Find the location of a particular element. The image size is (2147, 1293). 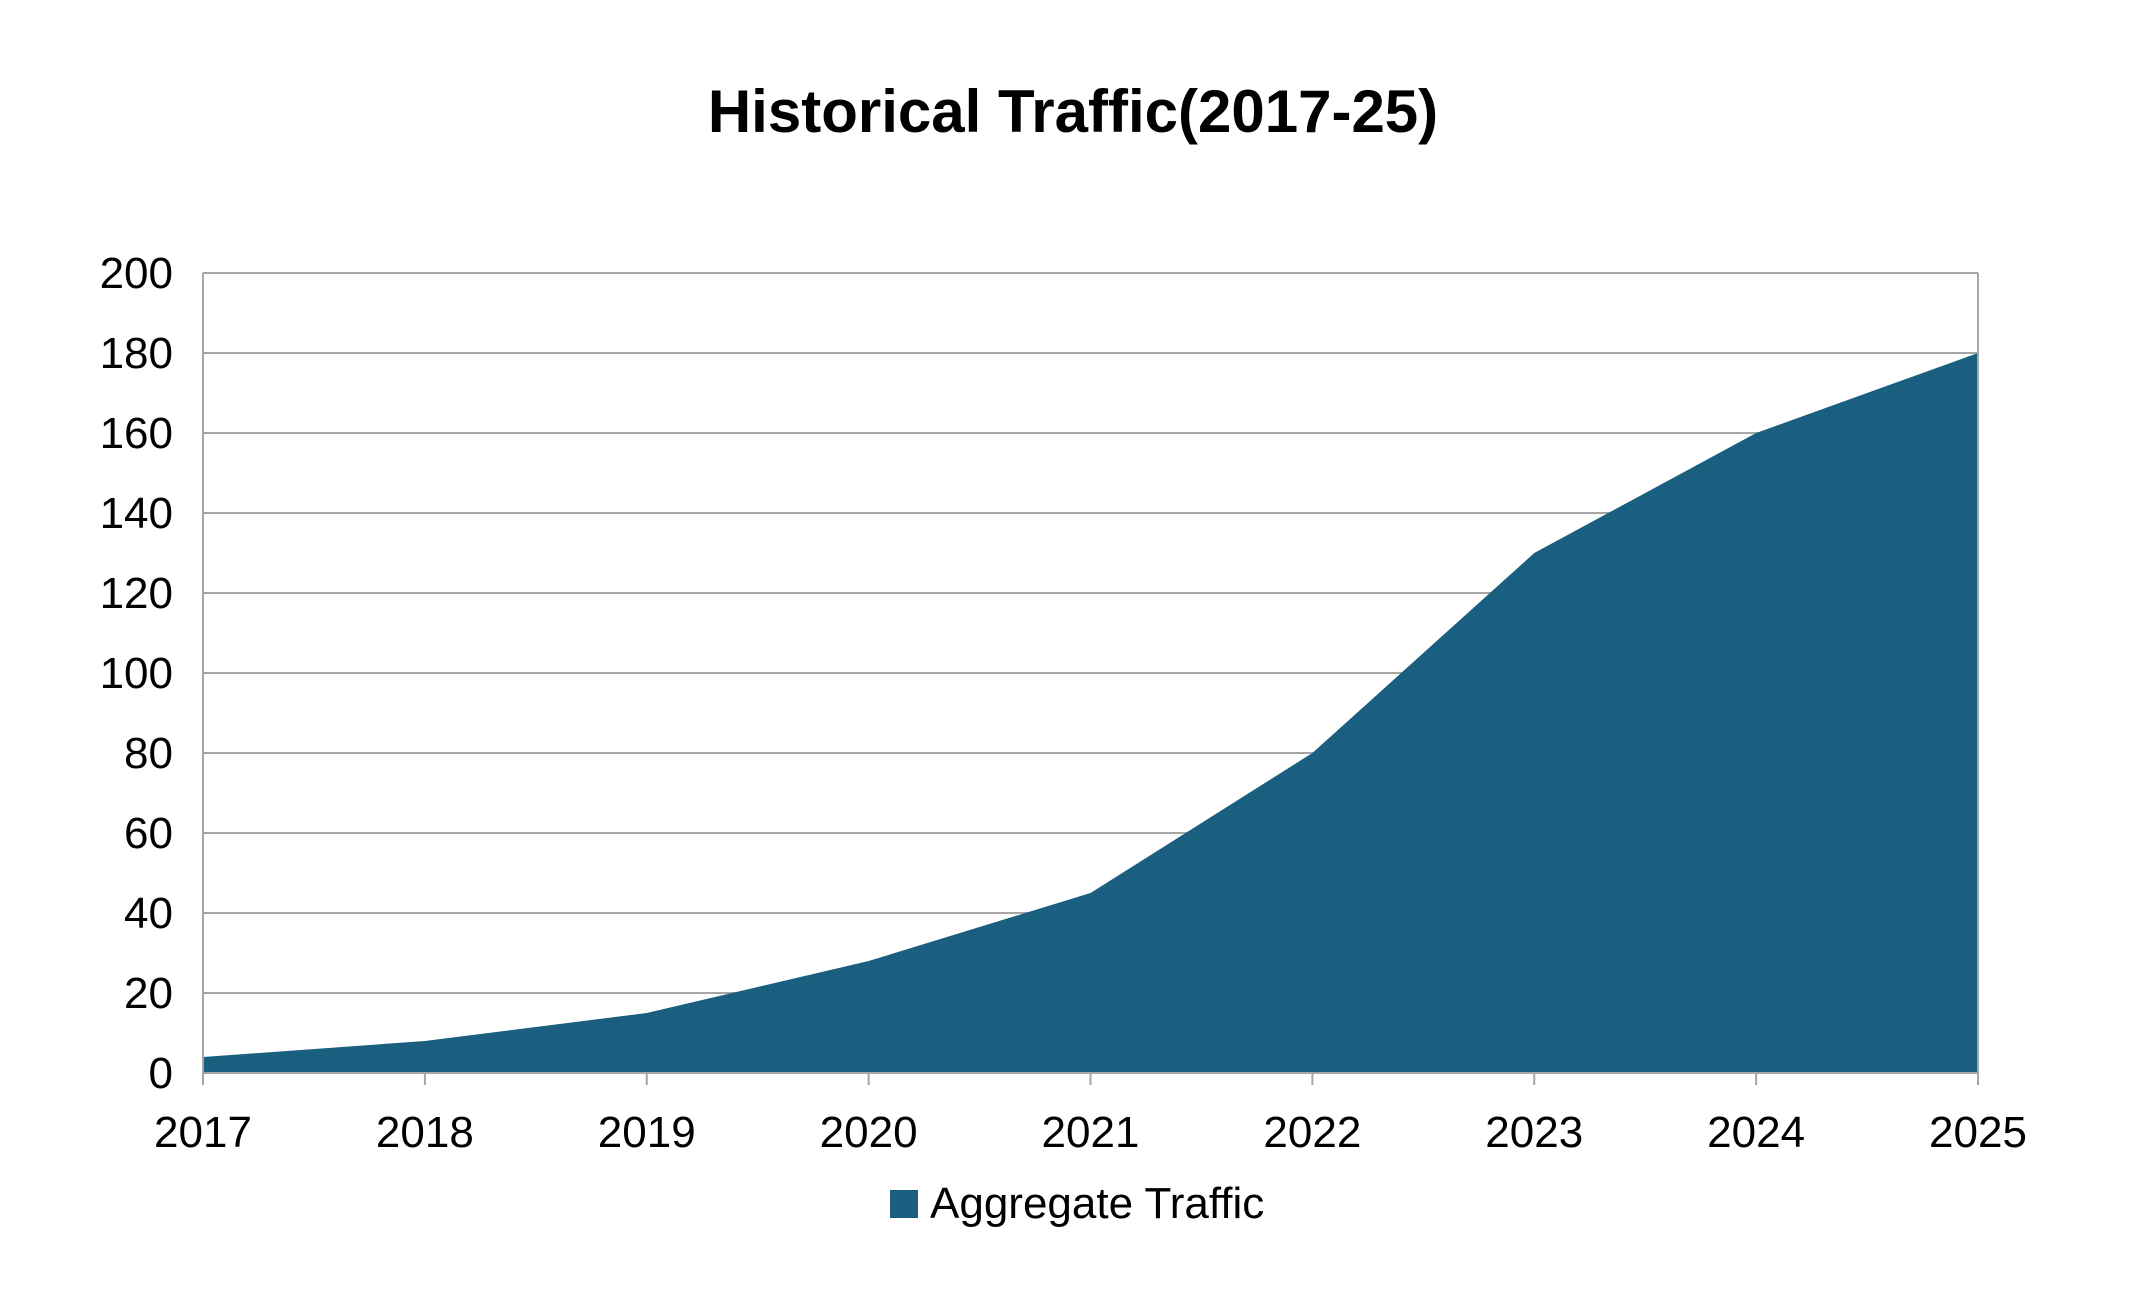

y-tick-label: 100 is located at coordinates (136, 673).